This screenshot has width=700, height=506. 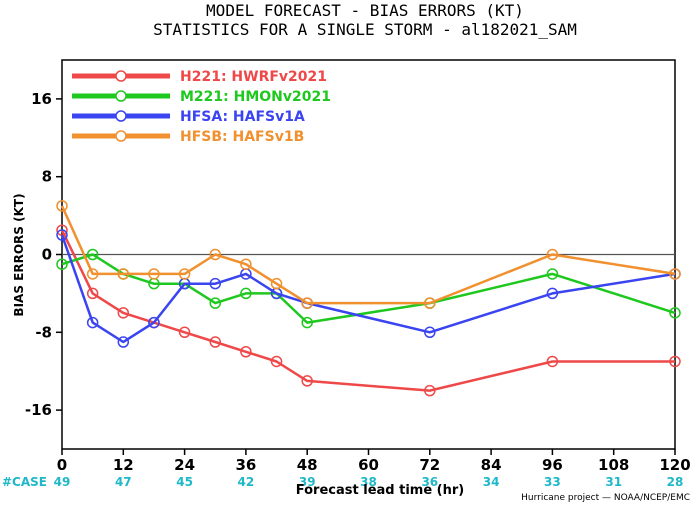 I want to click on legend-label: H221: HWRFv2021, so click(x=253, y=77).